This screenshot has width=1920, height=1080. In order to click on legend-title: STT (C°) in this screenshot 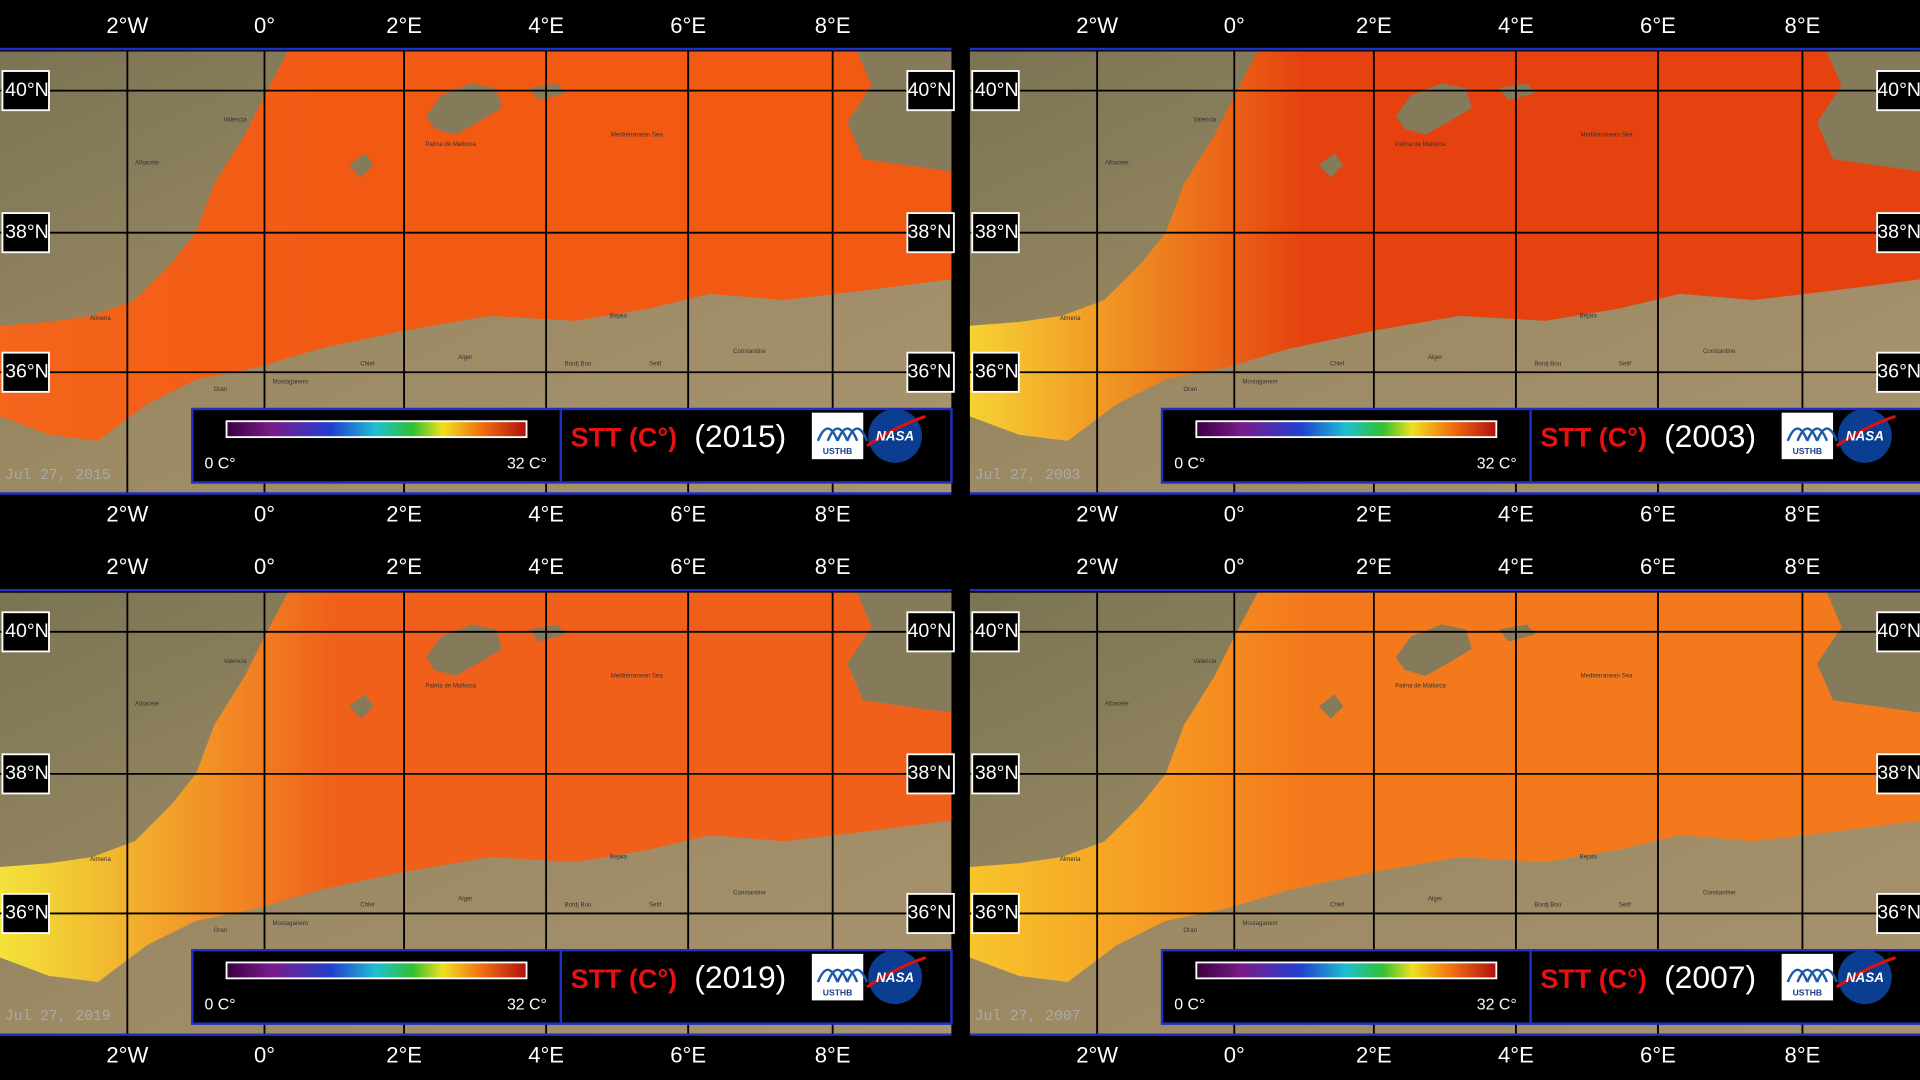, I will do `click(624, 438)`.